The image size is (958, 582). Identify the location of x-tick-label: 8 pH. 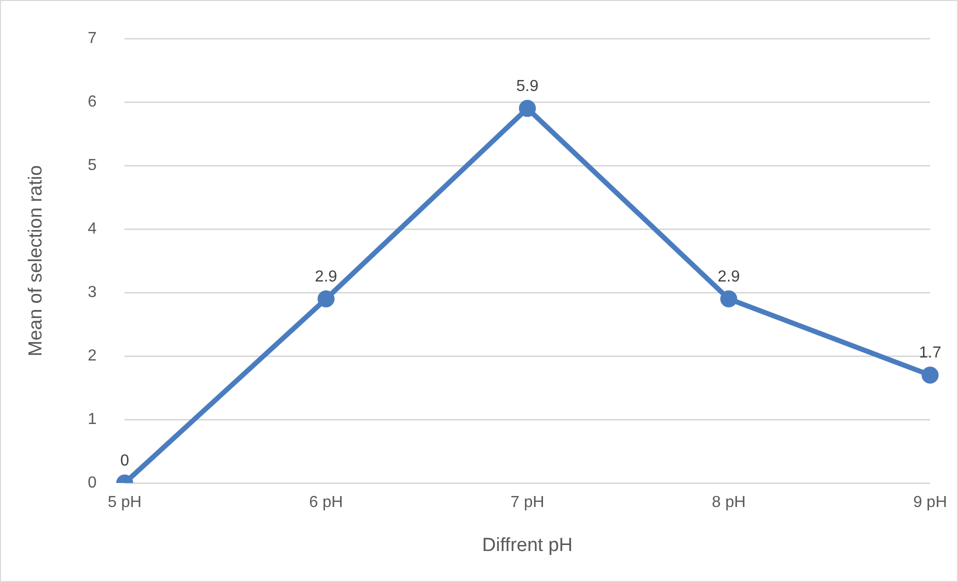
(729, 503).